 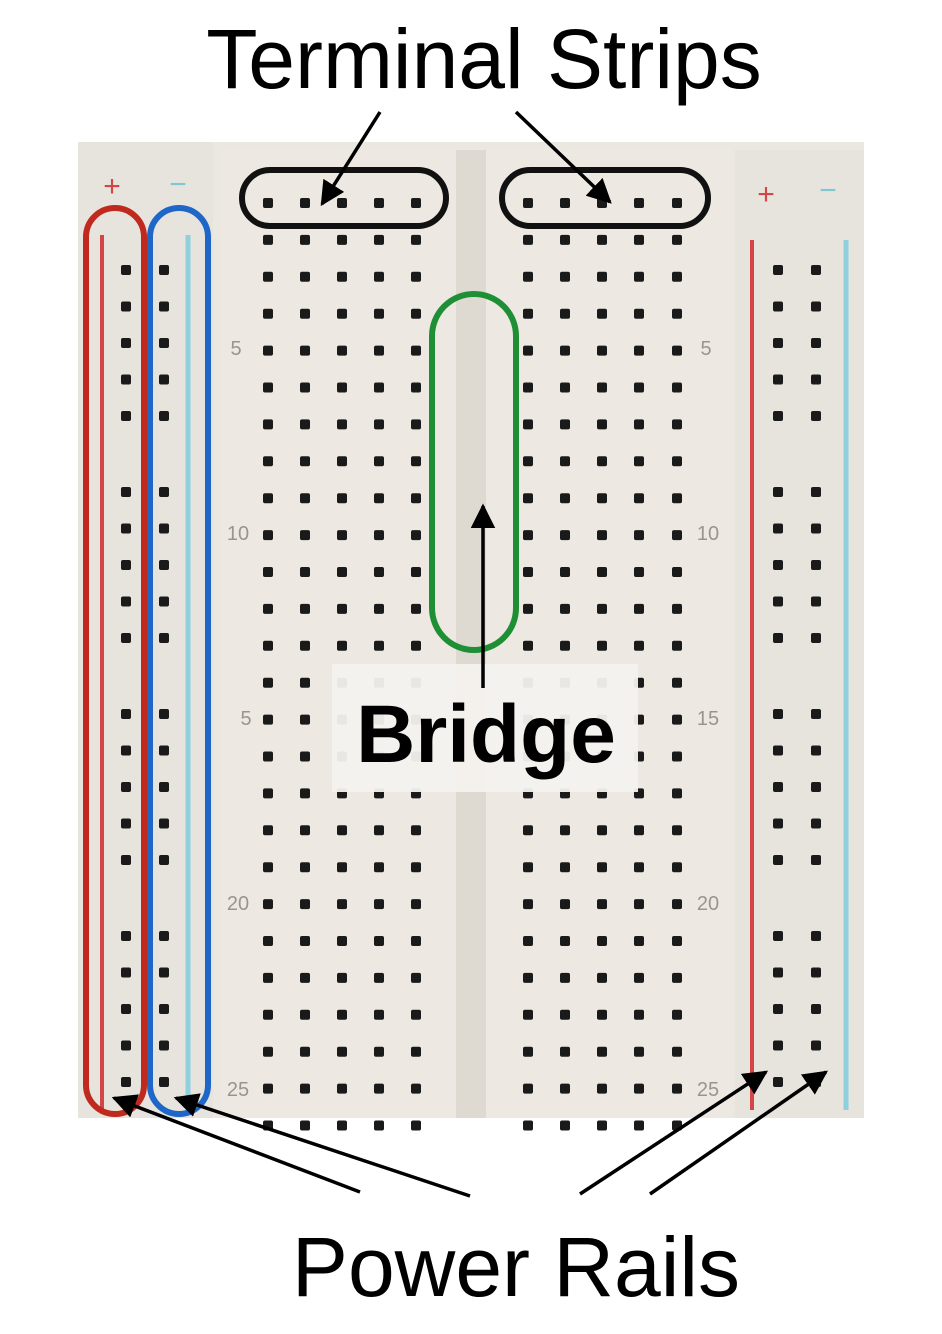 What do you see at coordinates (235, 349) in the screenshot?
I see `row-number: 5` at bounding box center [235, 349].